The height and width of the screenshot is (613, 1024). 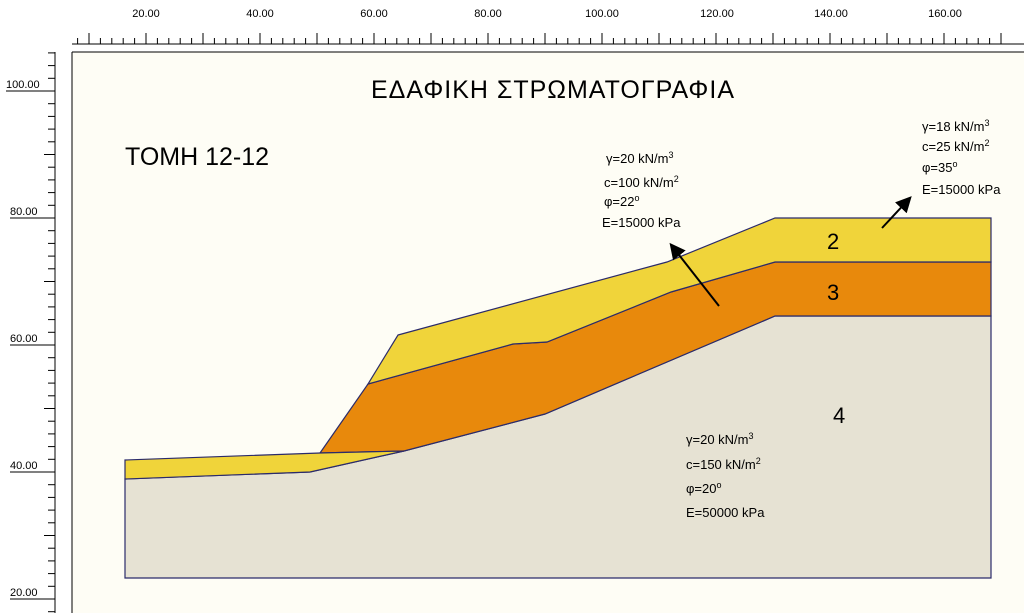 I want to click on layer-2-number: 2, so click(x=833, y=241).